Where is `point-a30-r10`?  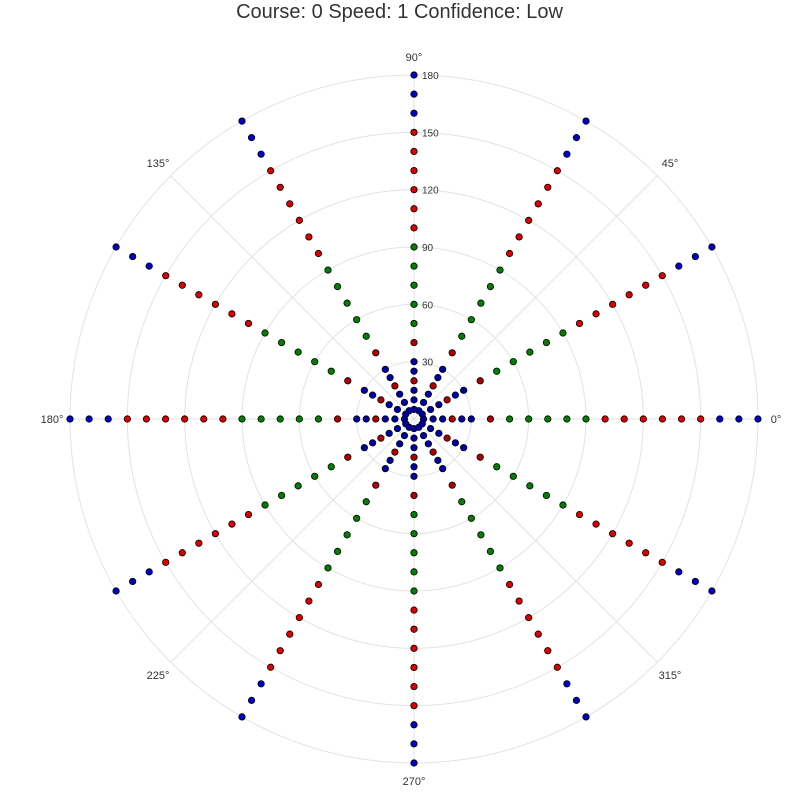 point-a30-r10 is located at coordinates (430, 409).